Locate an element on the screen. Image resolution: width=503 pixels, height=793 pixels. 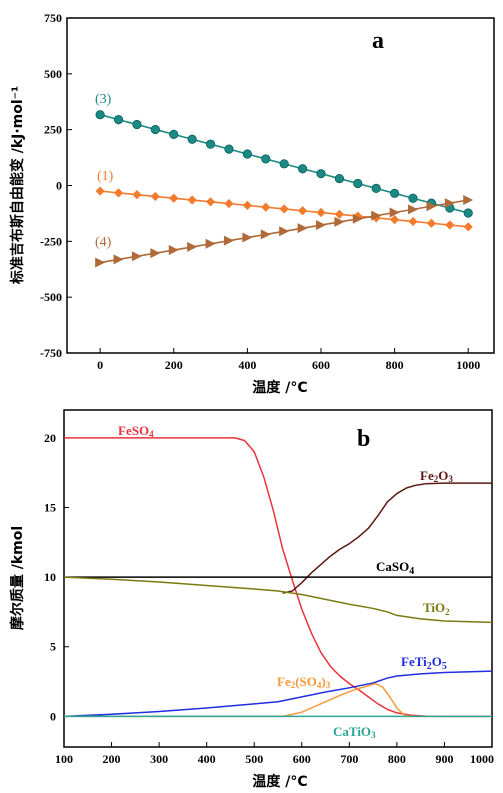
a-ytick-label: 500 is located at coordinates (53, 74).